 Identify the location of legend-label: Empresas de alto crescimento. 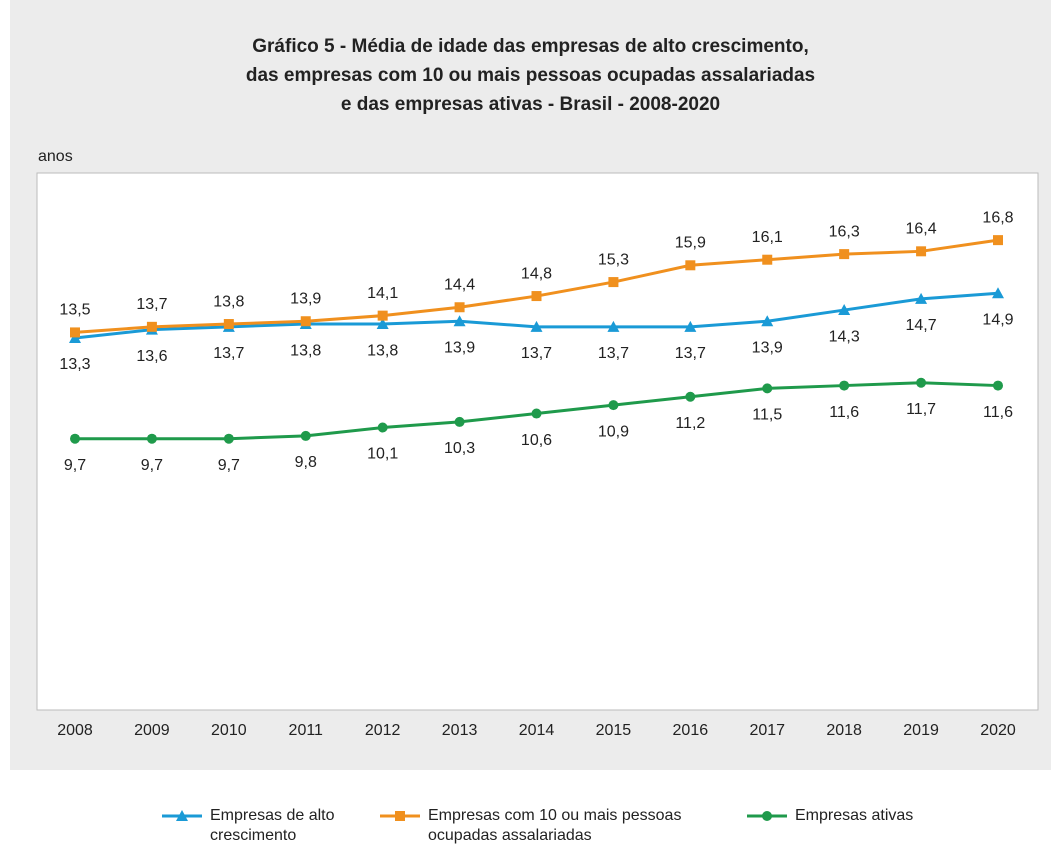
(272, 825).